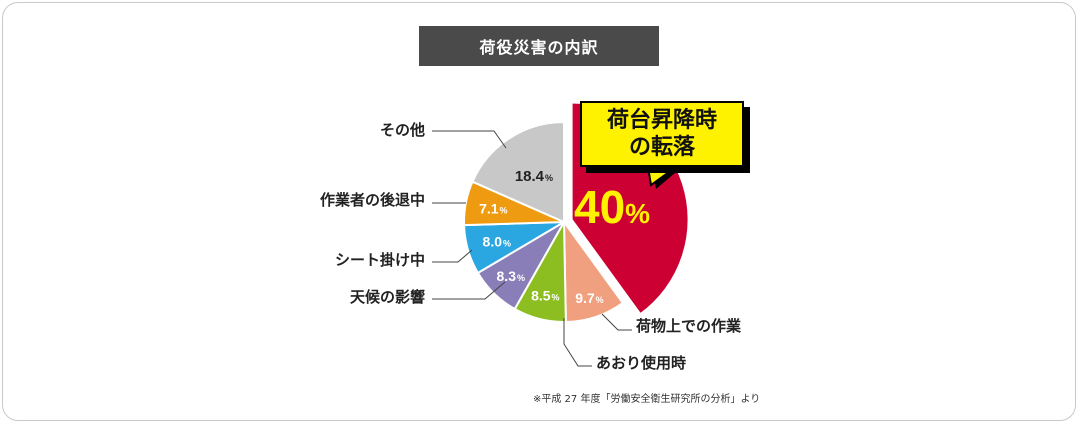  What do you see at coordinates (497, 242) in the screenshot?
I see `slice-value-label: 8.0%` at bounding box center [497, 242].